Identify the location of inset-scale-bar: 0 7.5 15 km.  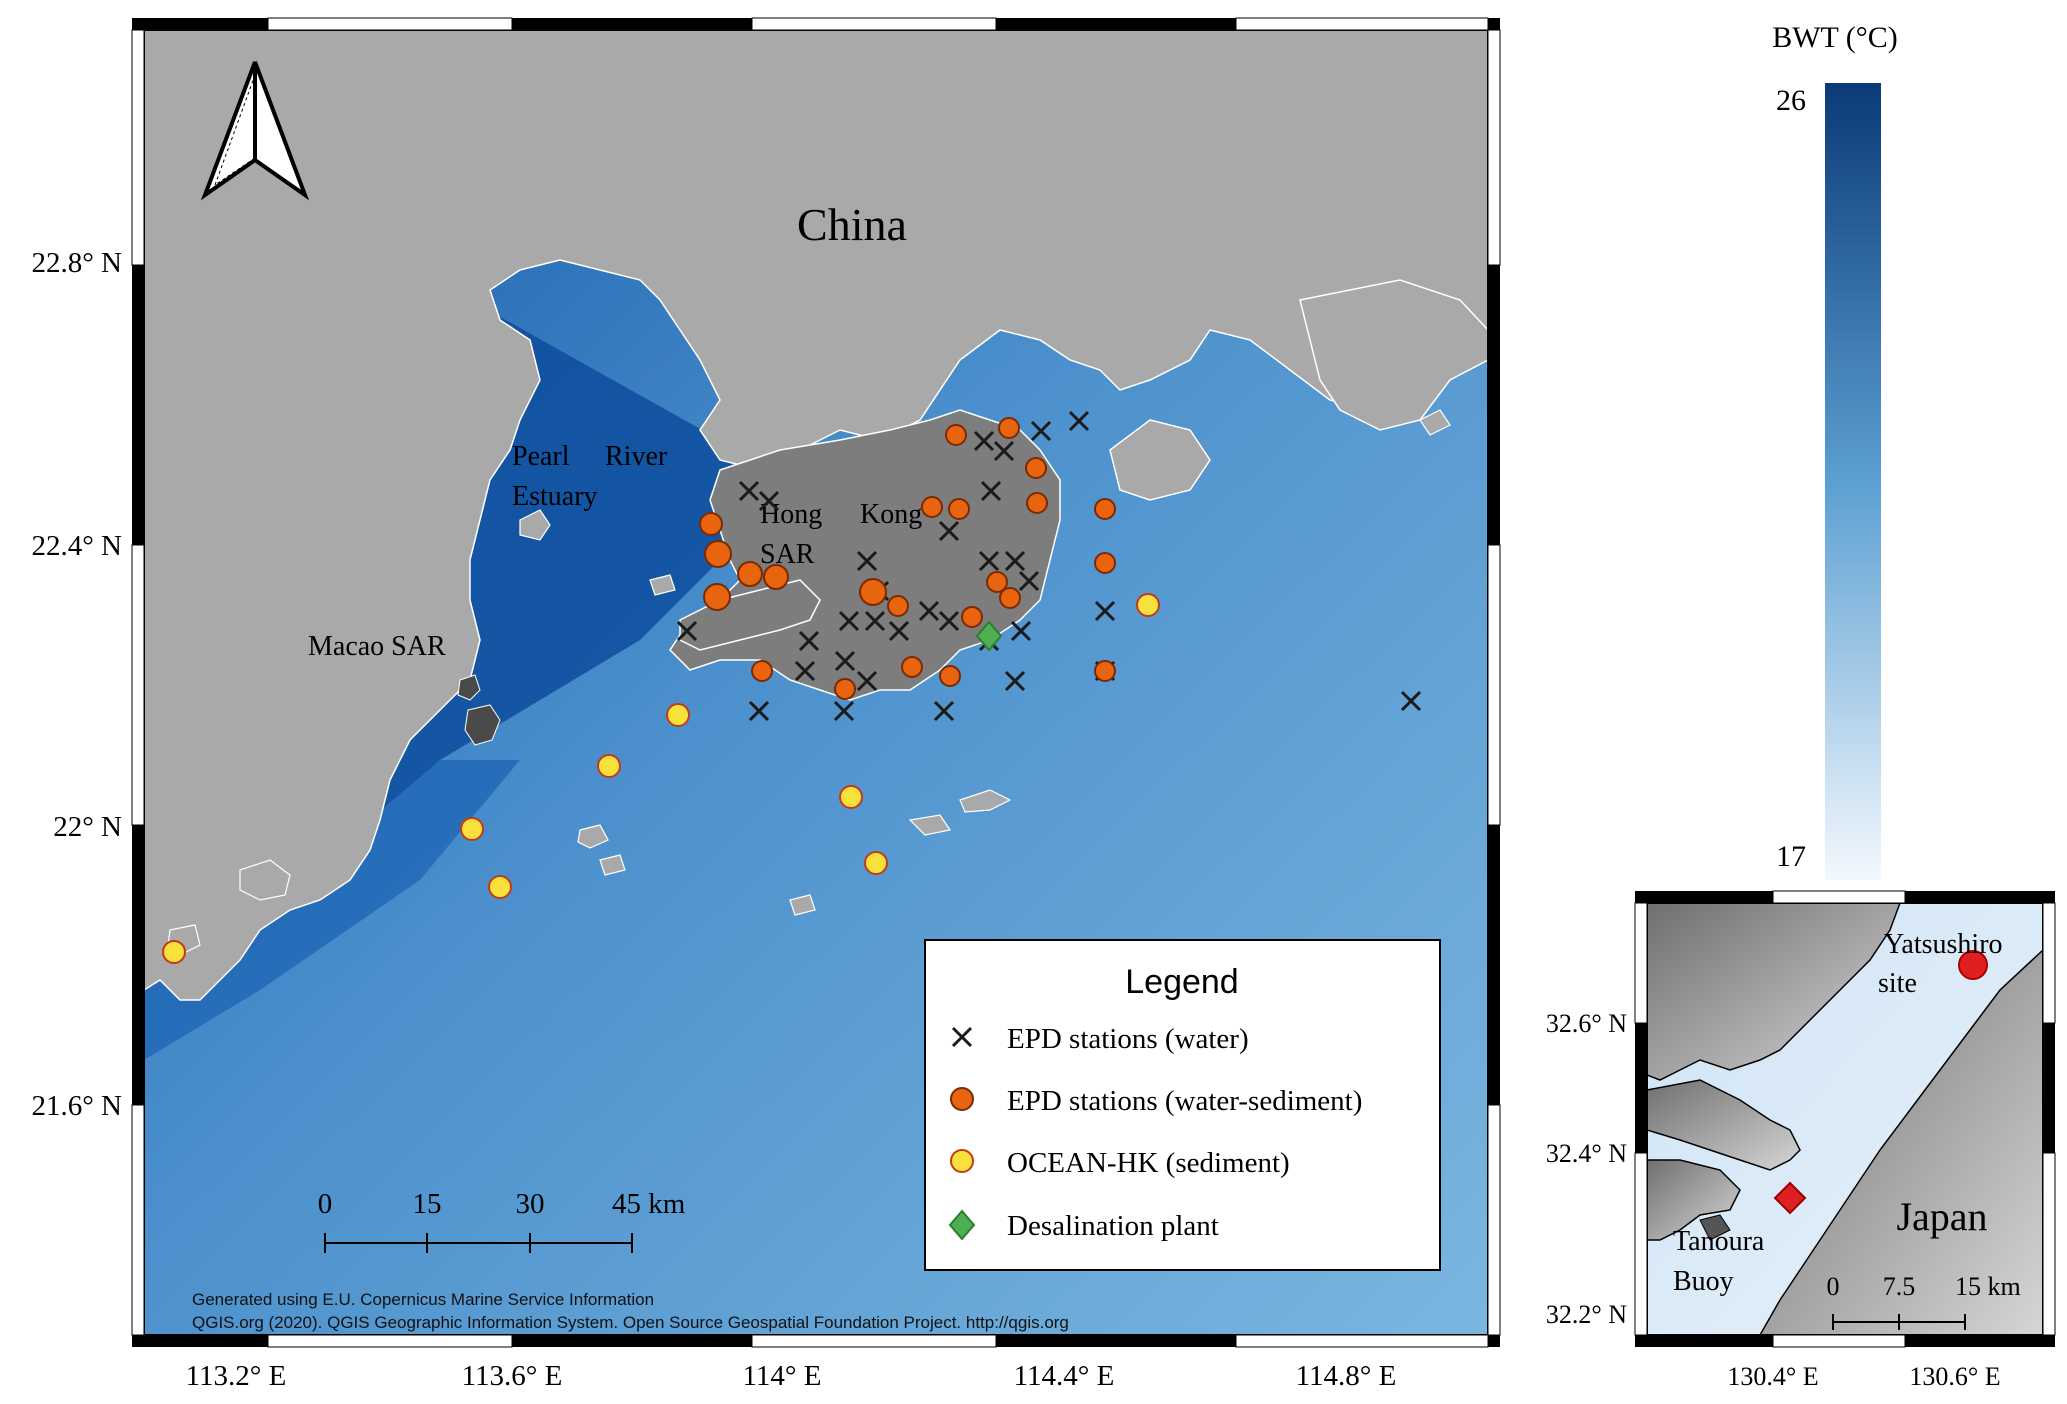
(1924, 1301).